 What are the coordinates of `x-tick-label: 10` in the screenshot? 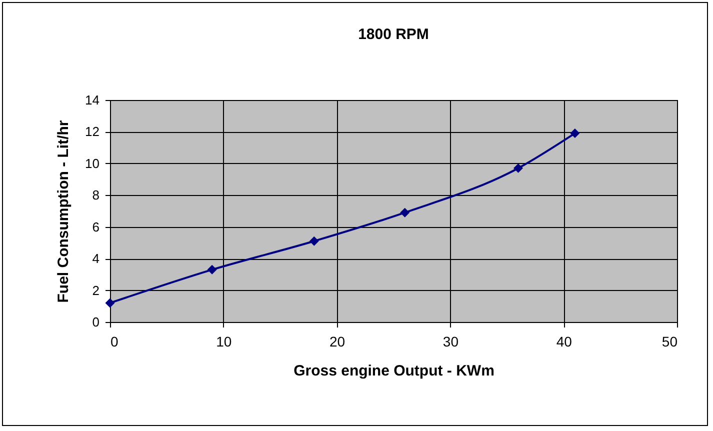 It's located at (224, 342).